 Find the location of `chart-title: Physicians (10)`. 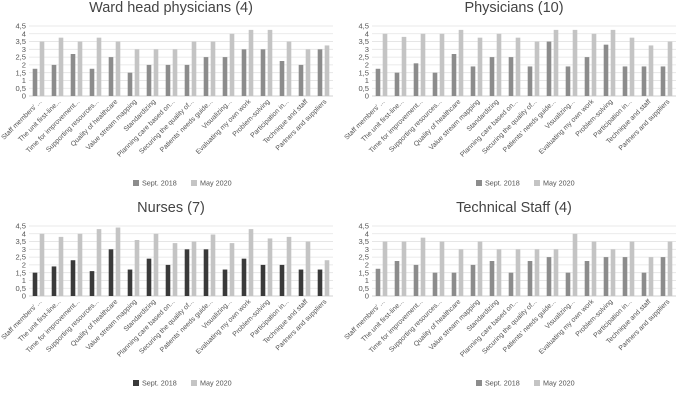

chart-title: Physicians (10) is located at coordinates (514, 8).